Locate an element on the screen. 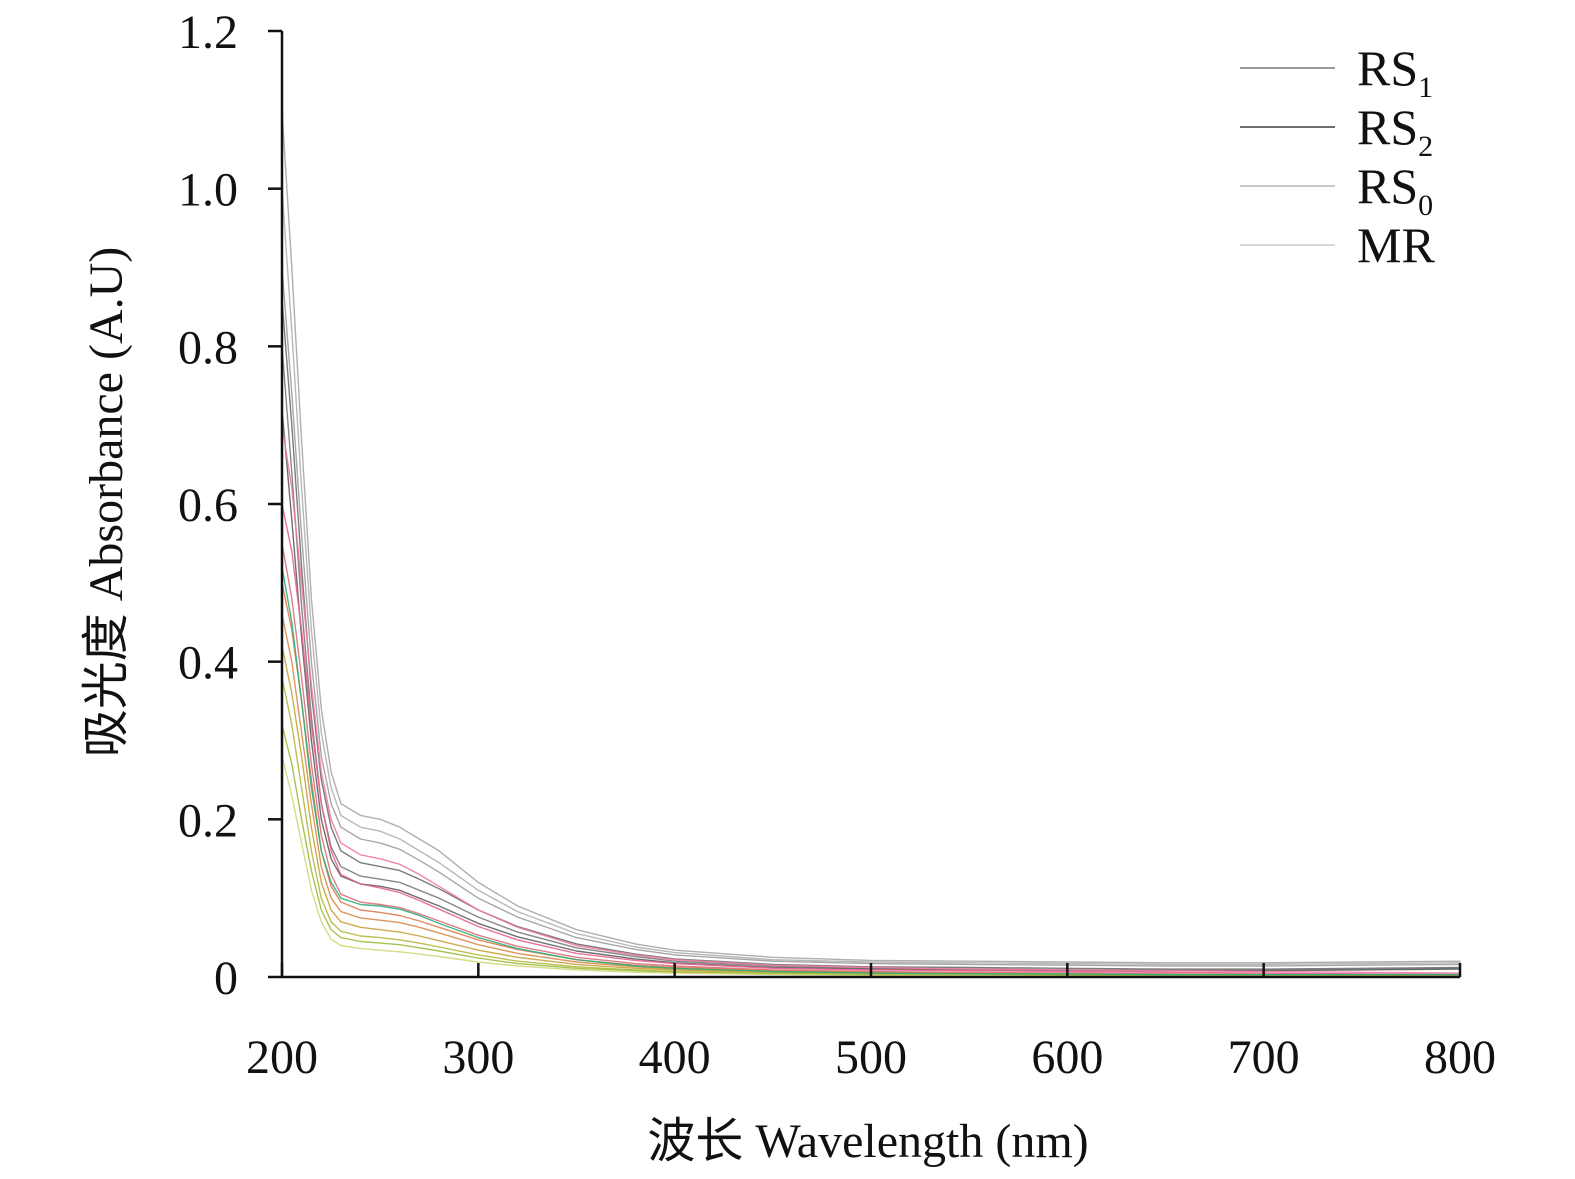  y-tick-label: 0.4 is located at coordinates (208, 663).